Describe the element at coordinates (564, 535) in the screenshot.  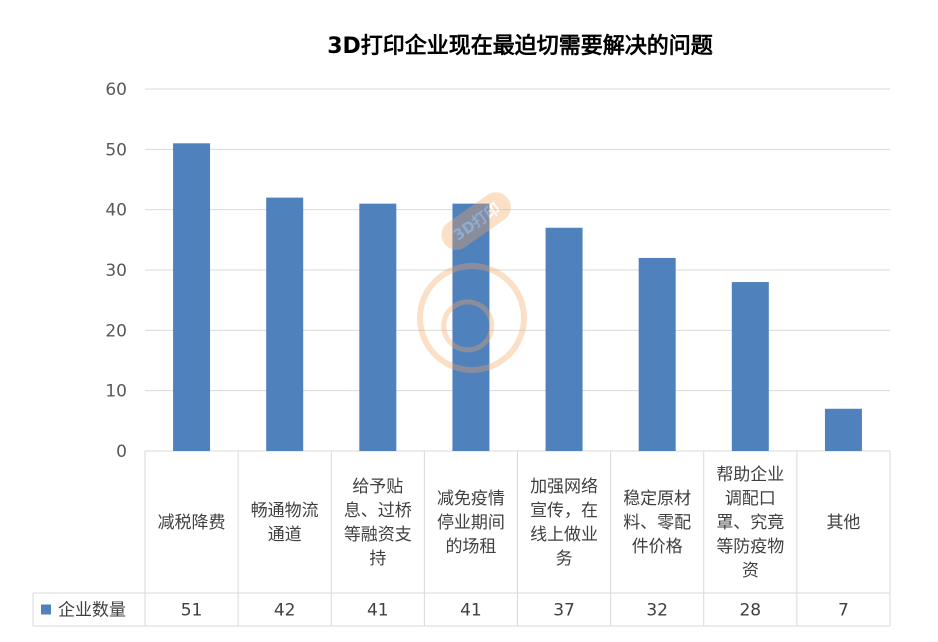
I see `x-category-label: 线上做业` at that location.